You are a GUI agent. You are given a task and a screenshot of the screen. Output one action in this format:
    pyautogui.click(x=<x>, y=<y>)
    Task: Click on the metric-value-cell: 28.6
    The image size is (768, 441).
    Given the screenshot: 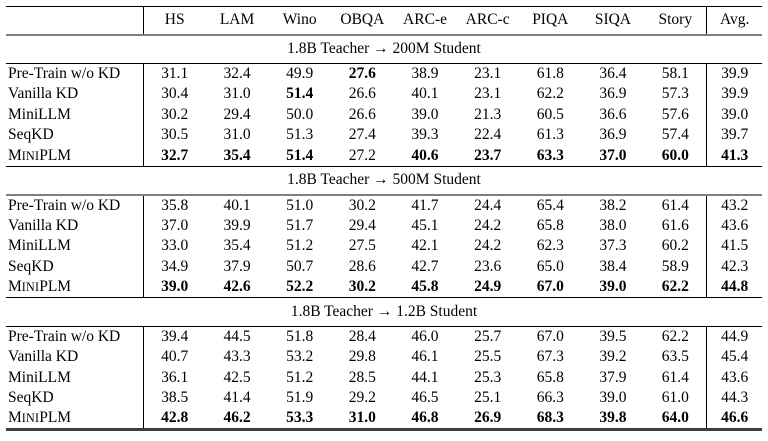 What is the action you would take?
    pyautogui.click(x=362, y=266)
    